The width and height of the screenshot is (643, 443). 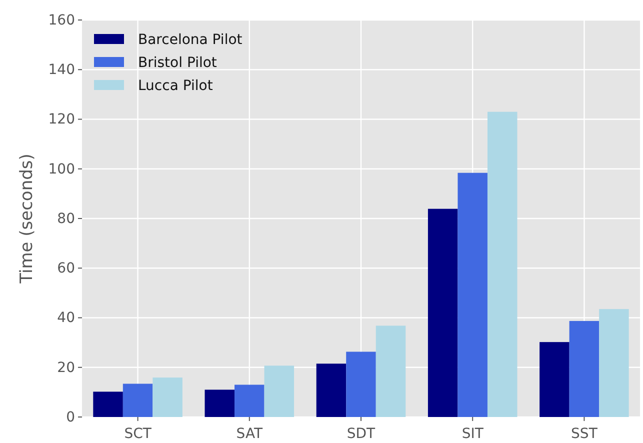 I want to click on x-tick-label: SCT, so click(x=138, y=434).